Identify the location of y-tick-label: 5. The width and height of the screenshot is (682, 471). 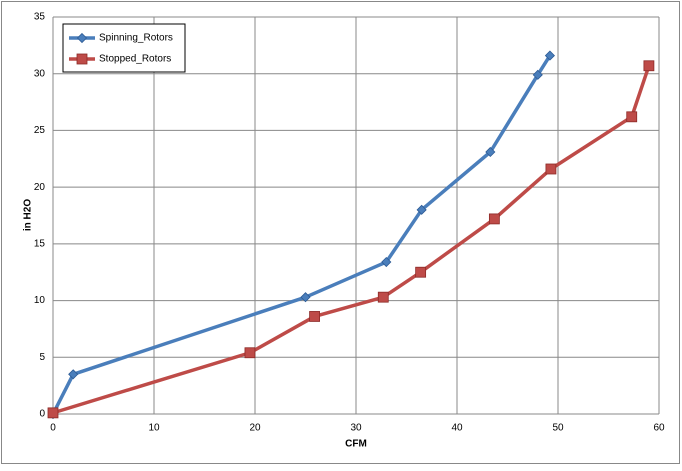
(42, 357).